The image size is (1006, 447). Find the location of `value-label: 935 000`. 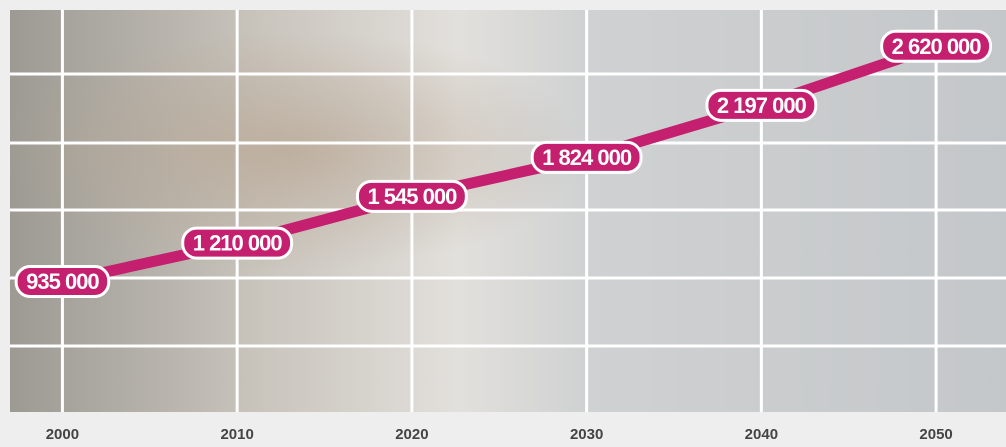

value-label: 935 000 is located at coordinates (62, 281).